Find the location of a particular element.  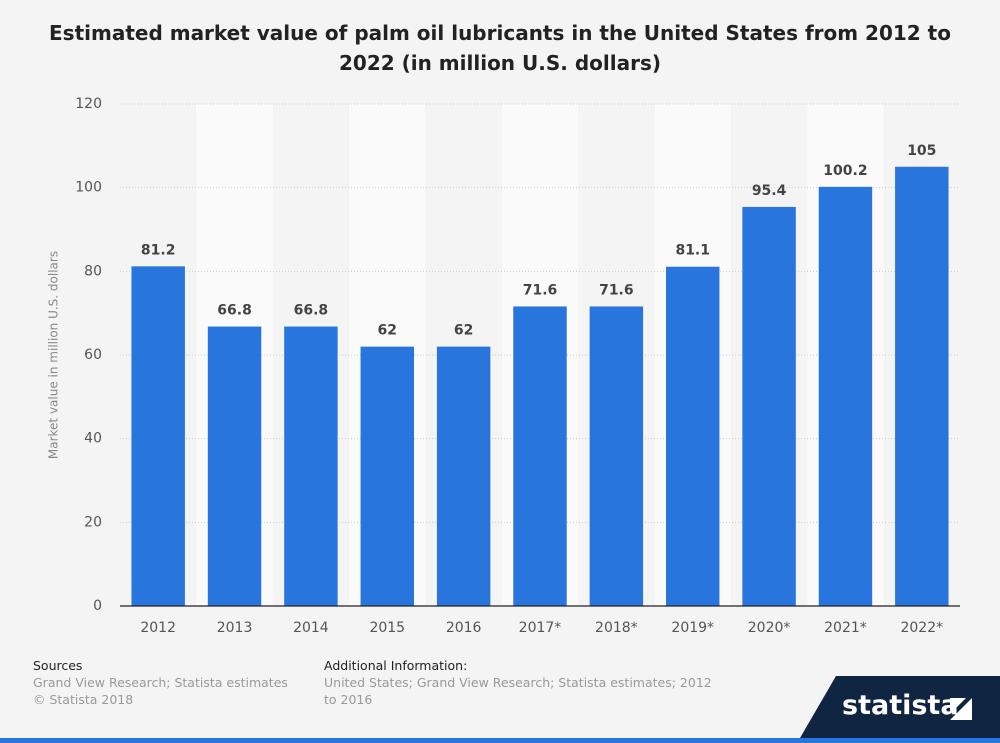

info-title: Additional Information: is located at coordinates (396, 665).